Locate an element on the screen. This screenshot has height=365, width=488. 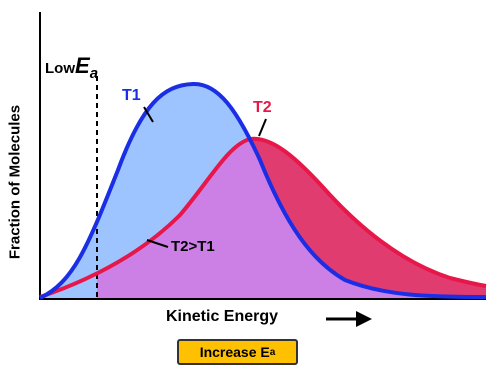
low-ea-prefix: Low is located at coordinates (60, 68).